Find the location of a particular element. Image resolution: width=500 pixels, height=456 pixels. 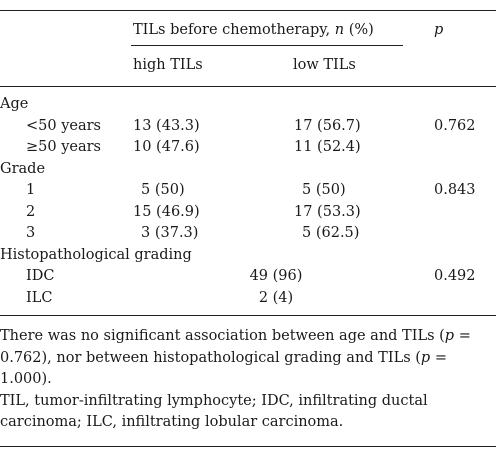

low-cell: 11 (52.4) is located at coordinates (327, 147).